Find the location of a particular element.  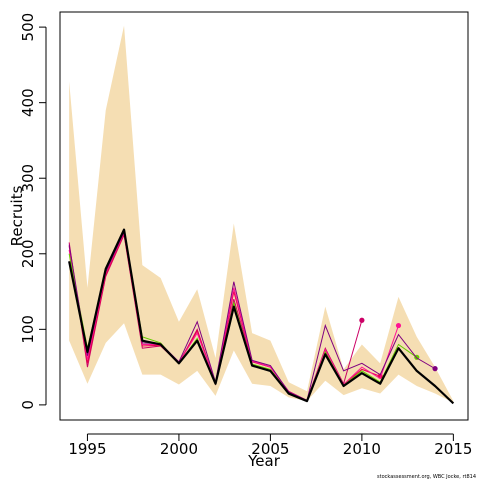

y-tick-label-400: 400 is located at coordinates (28, 102).